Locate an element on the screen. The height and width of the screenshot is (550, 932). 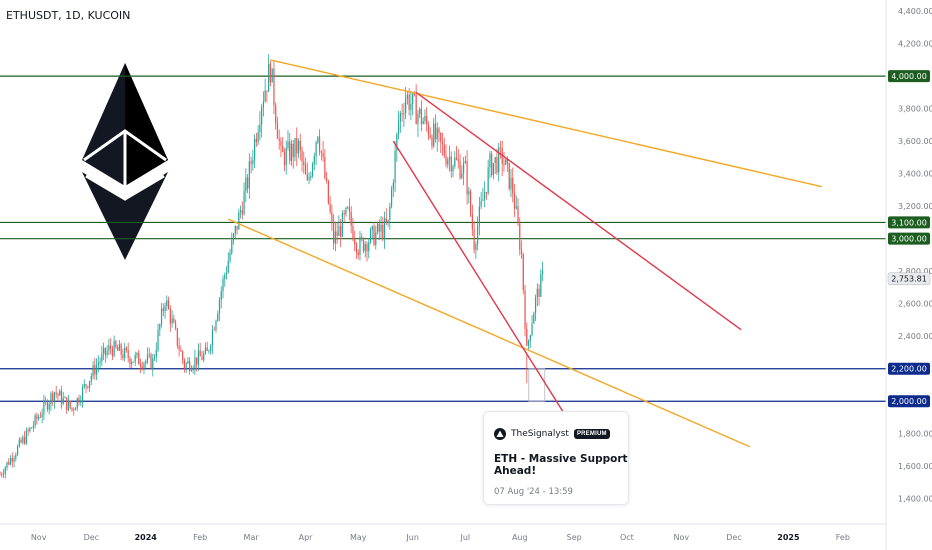
author-name: TheSignalyst is located at coordinates (540, 434).